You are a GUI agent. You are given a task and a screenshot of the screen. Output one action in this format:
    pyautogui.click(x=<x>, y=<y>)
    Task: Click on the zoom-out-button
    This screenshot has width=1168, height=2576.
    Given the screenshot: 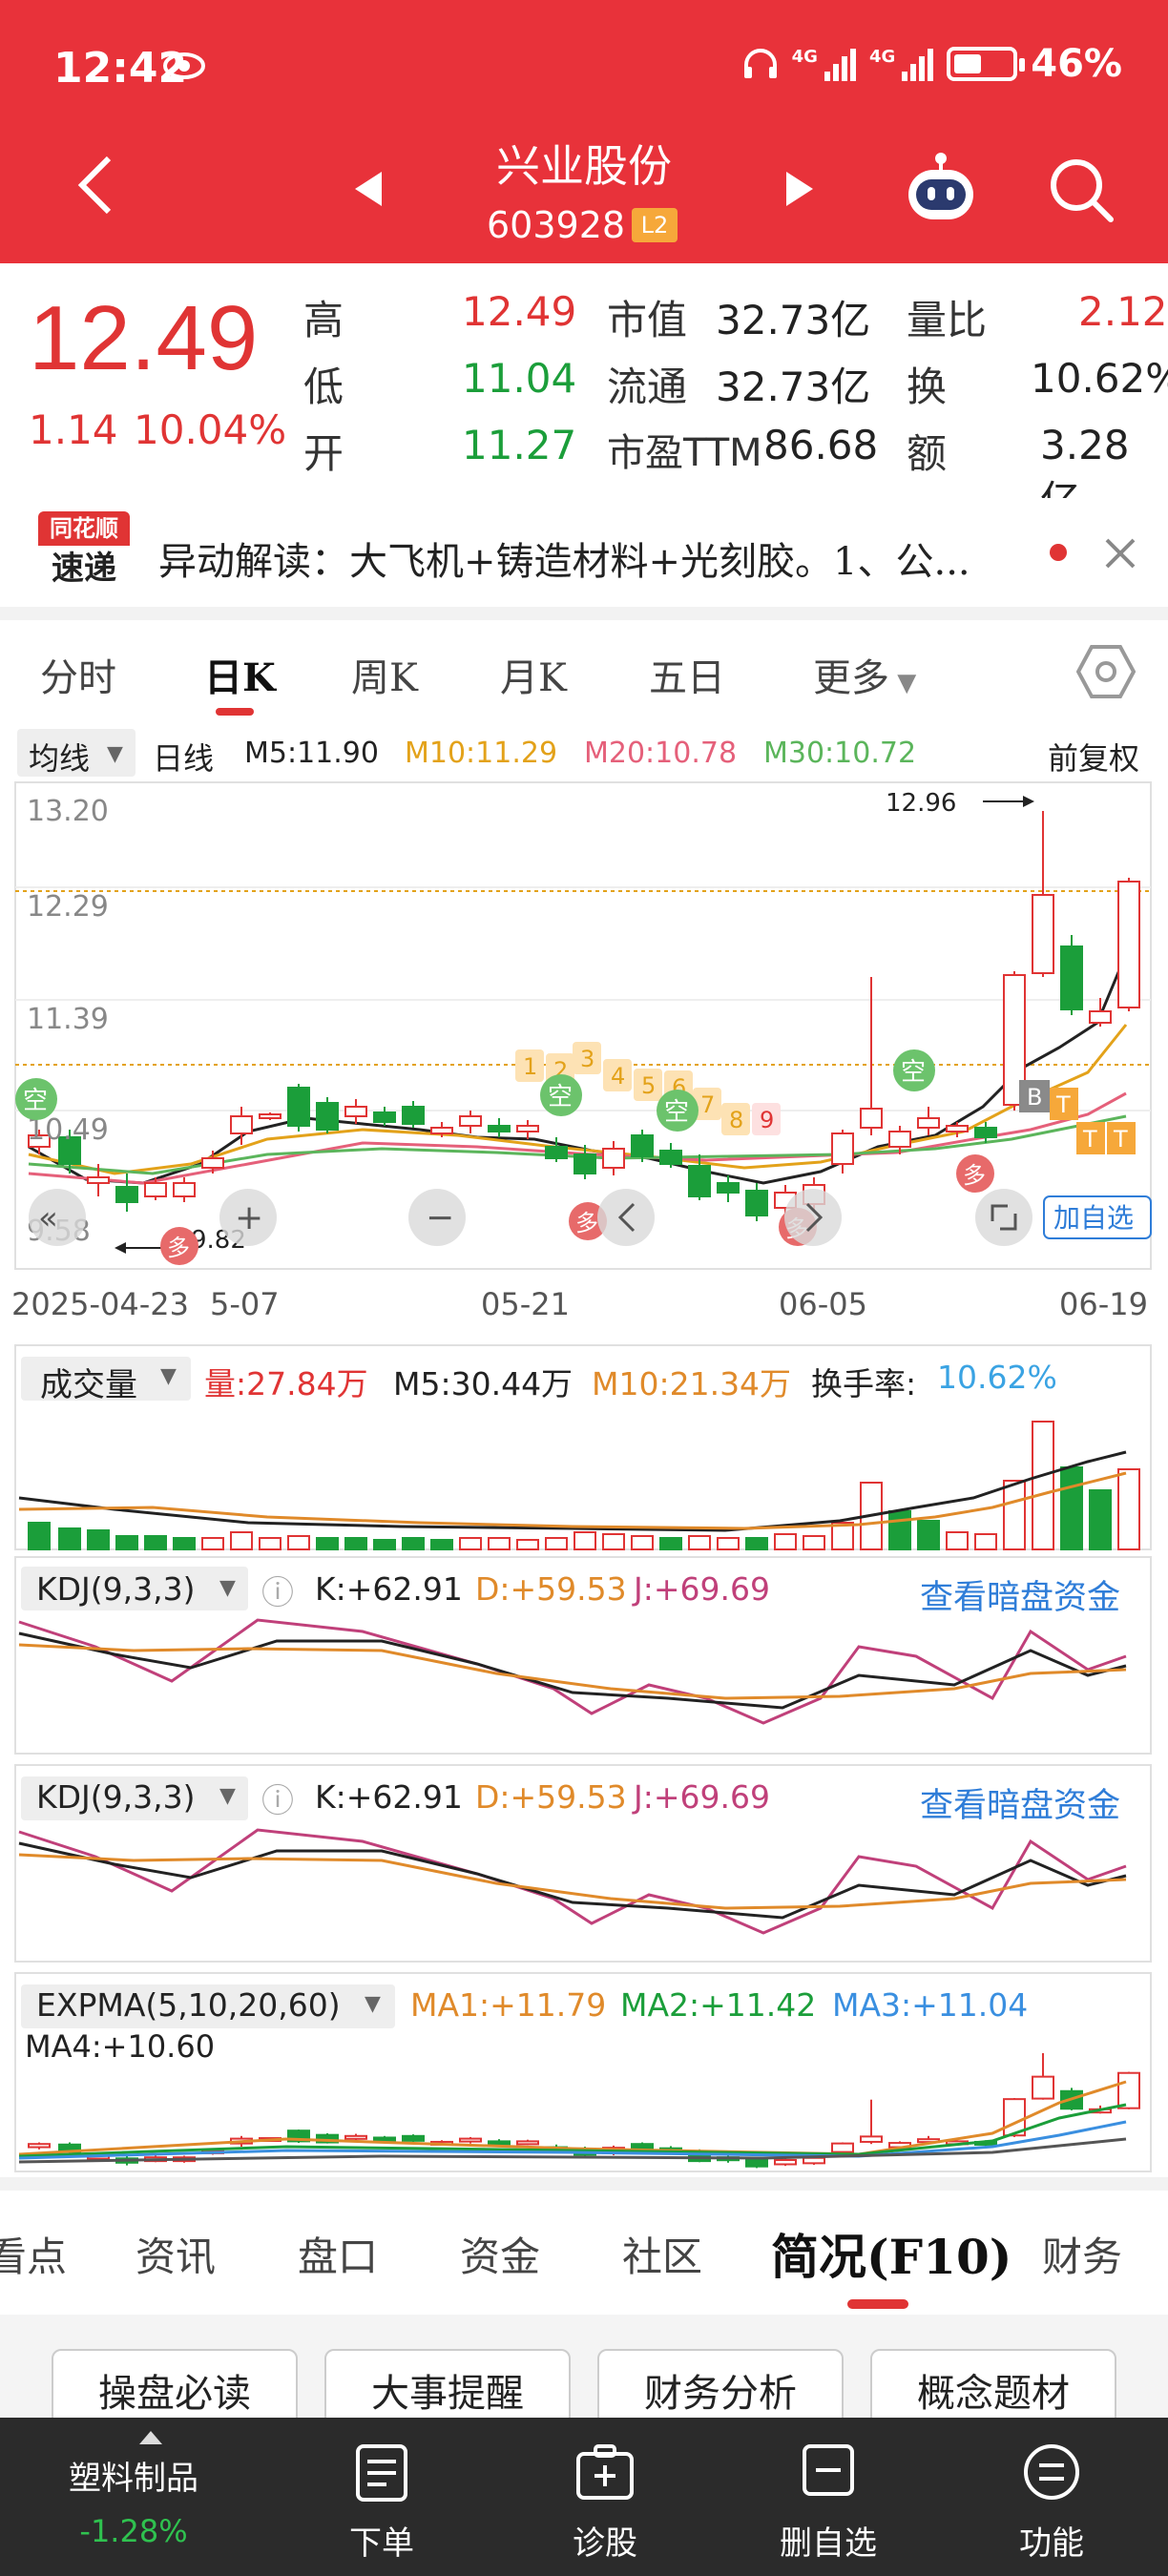 What is the action you would take?
    pyautogui.click(x=437, y=1217)
    